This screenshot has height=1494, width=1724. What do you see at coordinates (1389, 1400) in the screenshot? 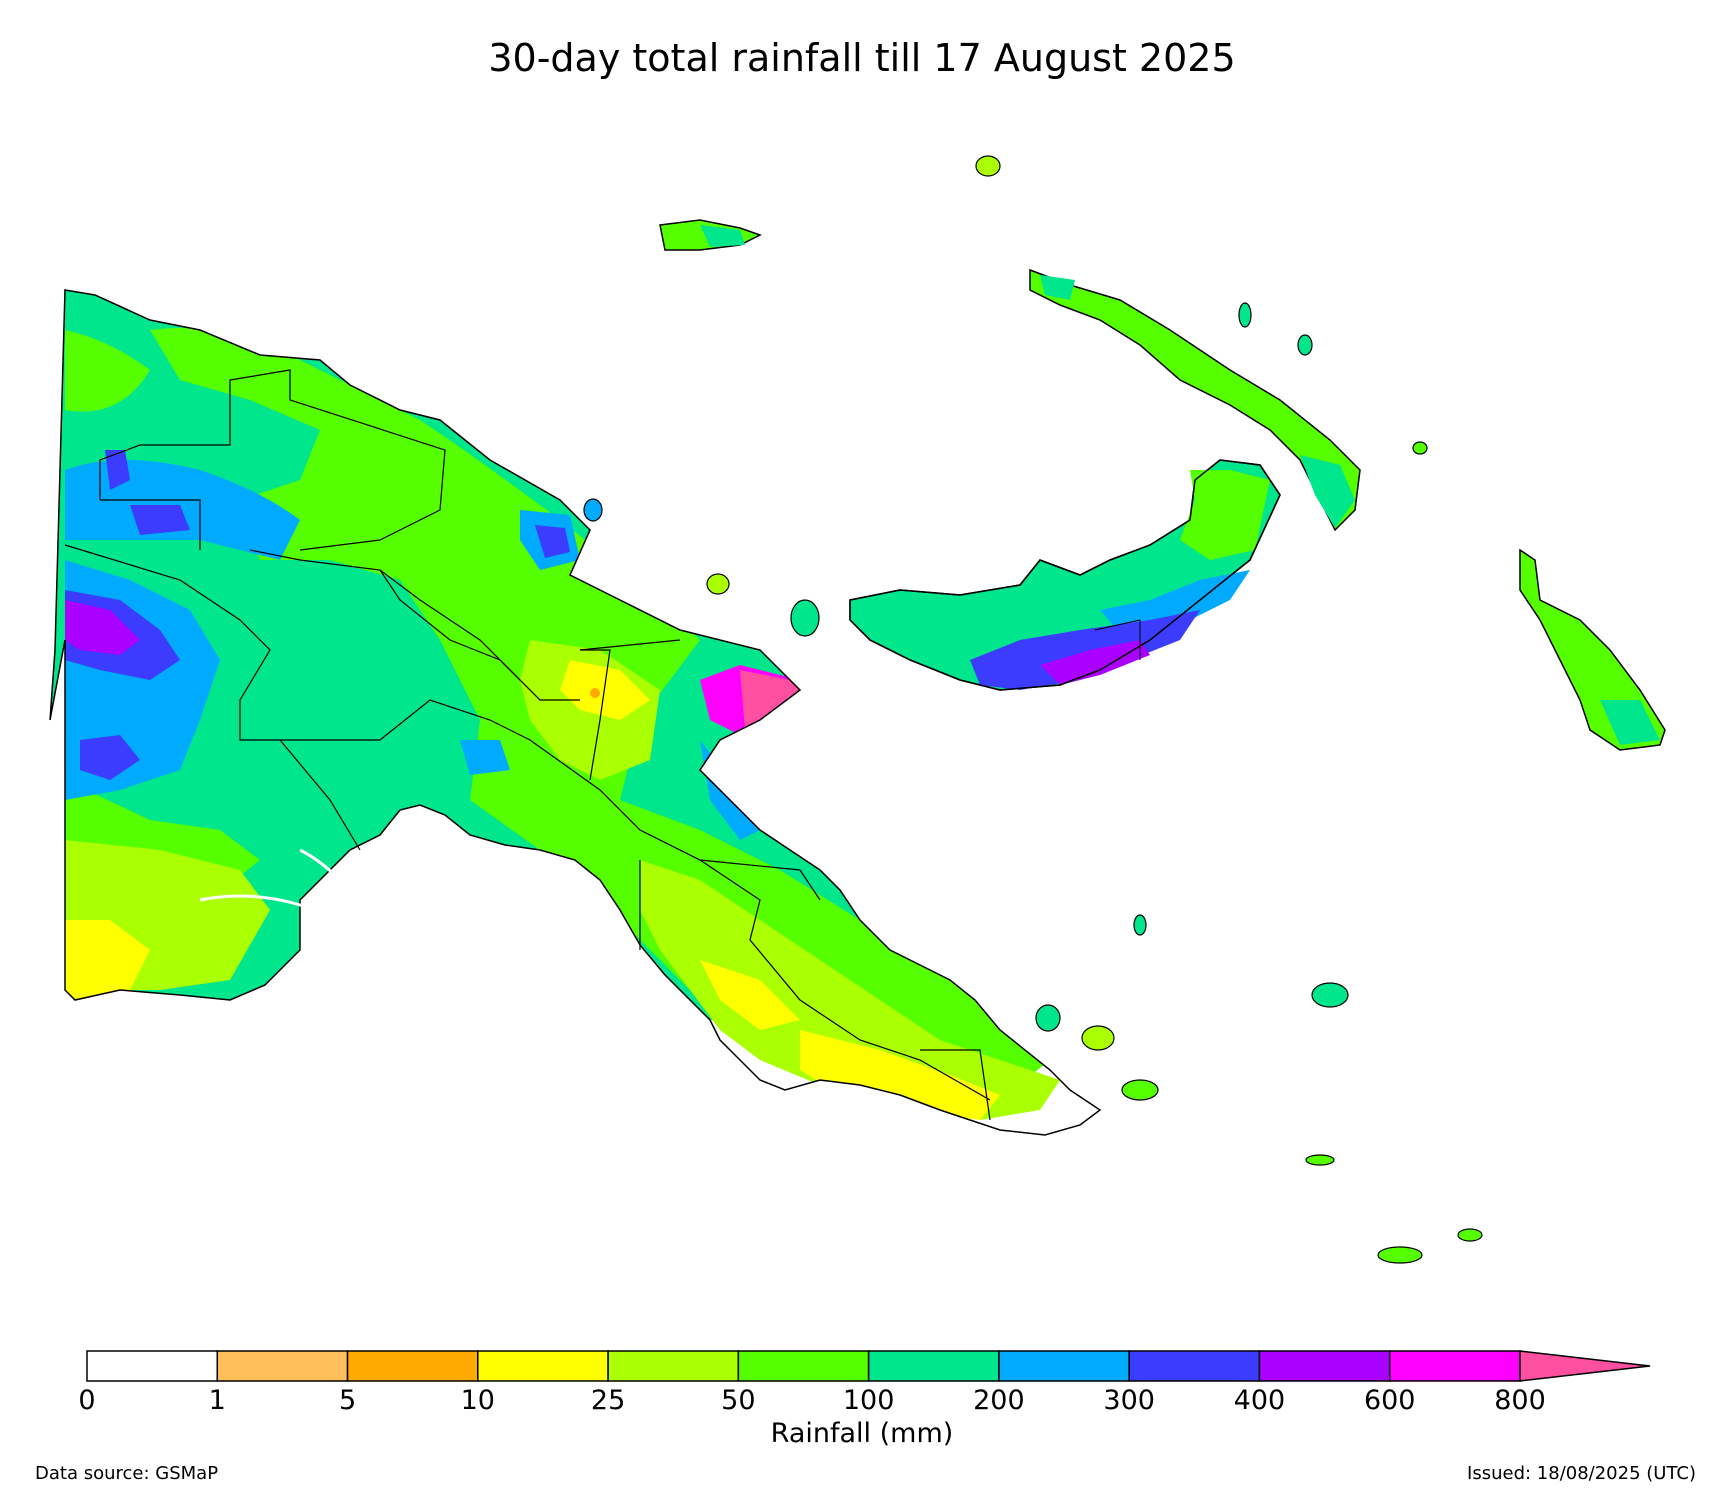
I see `colorbar-tick-600: 600` at bounding box center [1389, 1400].